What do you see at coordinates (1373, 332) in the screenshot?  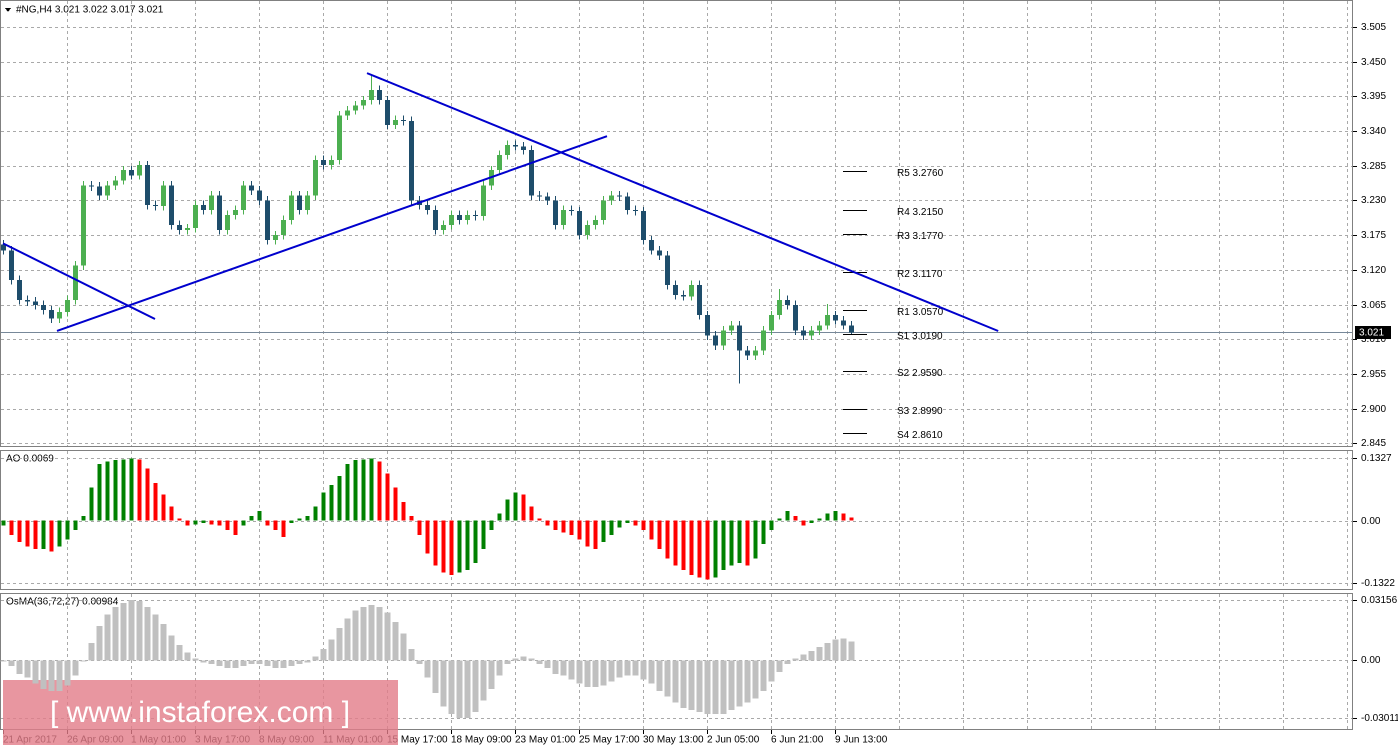 I see `price-tag` at bounding box center [1373, 332].